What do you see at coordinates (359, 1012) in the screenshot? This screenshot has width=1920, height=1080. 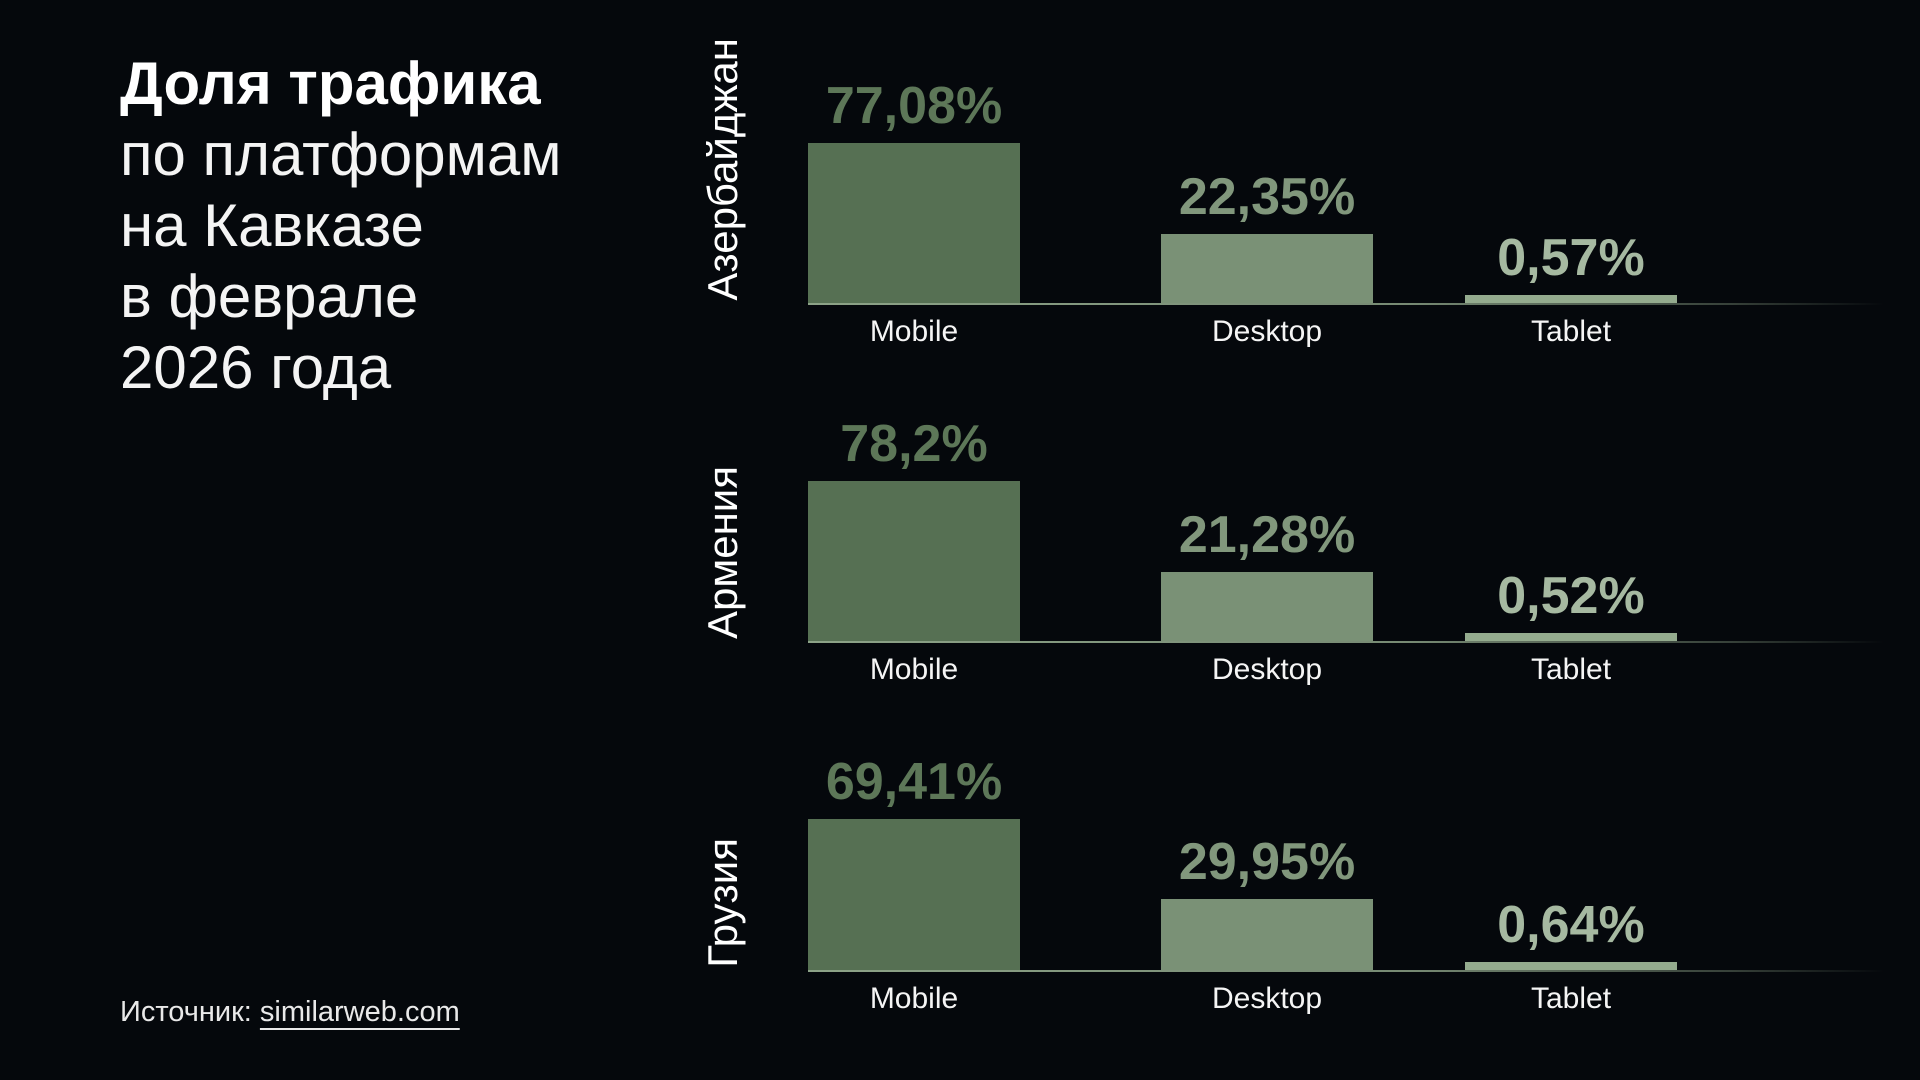 I see `source-link: similarweb.com` at bounding box center [359, 1012].